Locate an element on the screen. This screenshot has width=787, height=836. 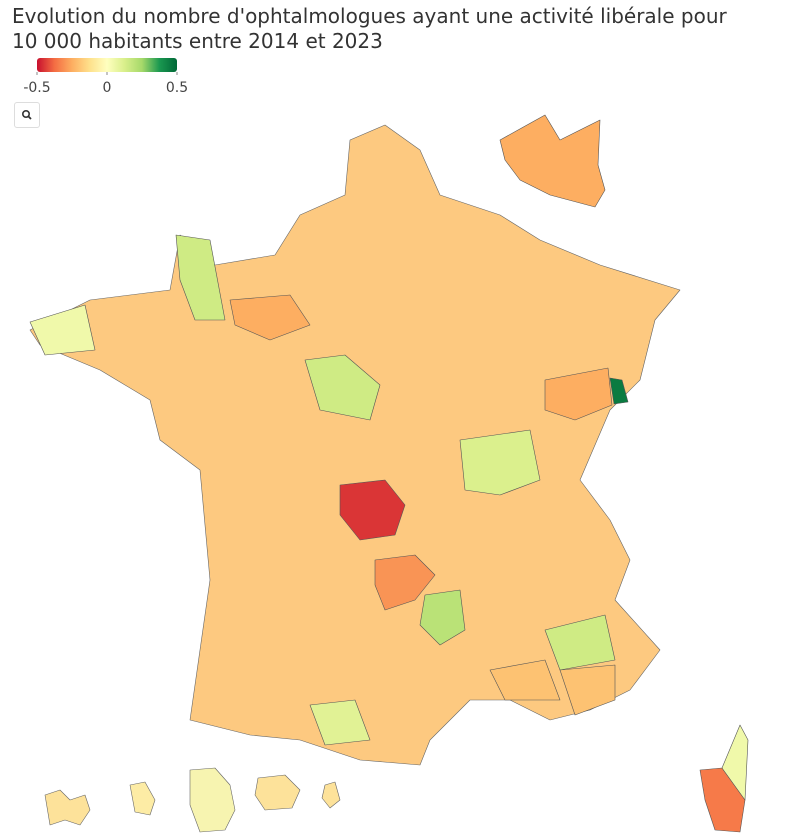
colorbar-tick-label: -0.5 is located at coordinates (36, 88).